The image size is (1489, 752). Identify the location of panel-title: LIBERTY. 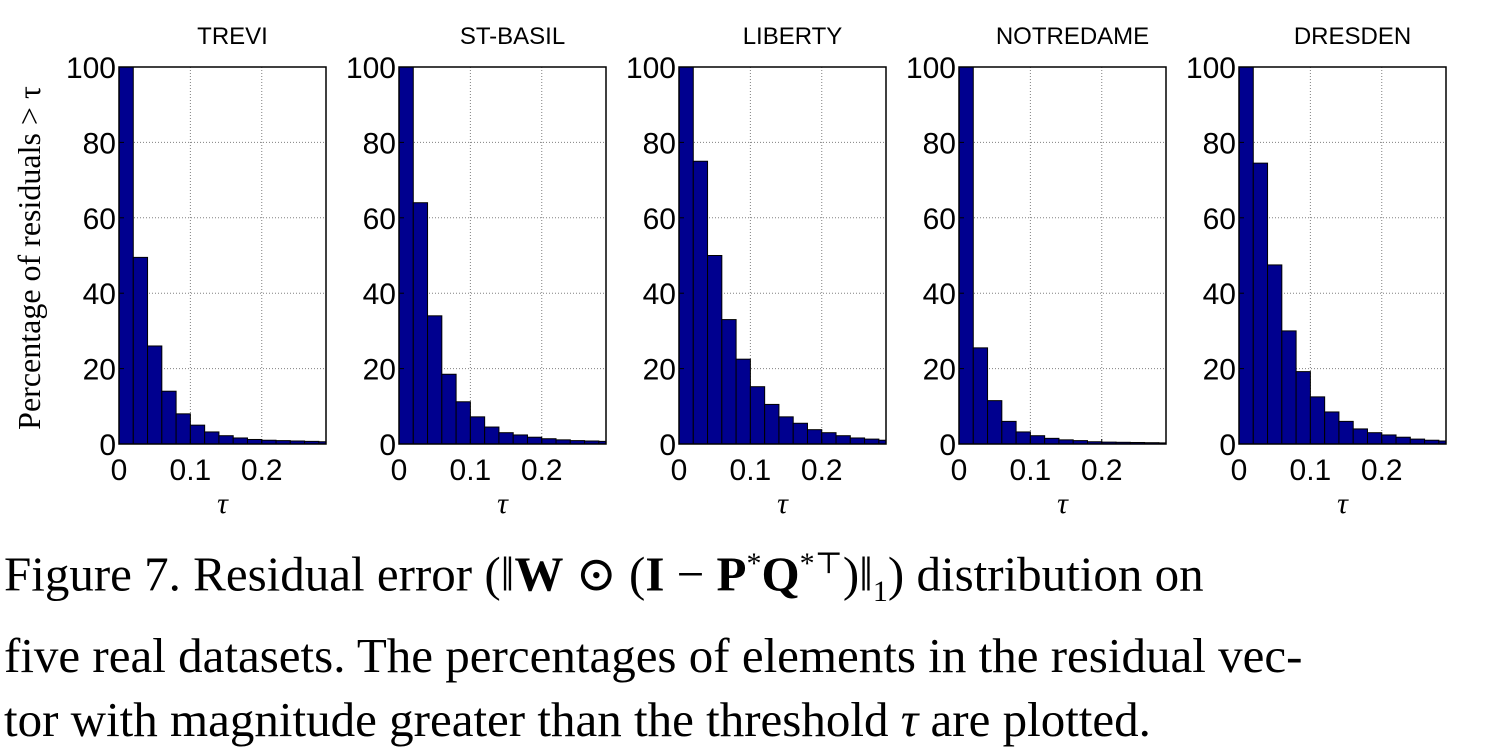
(793, 36).